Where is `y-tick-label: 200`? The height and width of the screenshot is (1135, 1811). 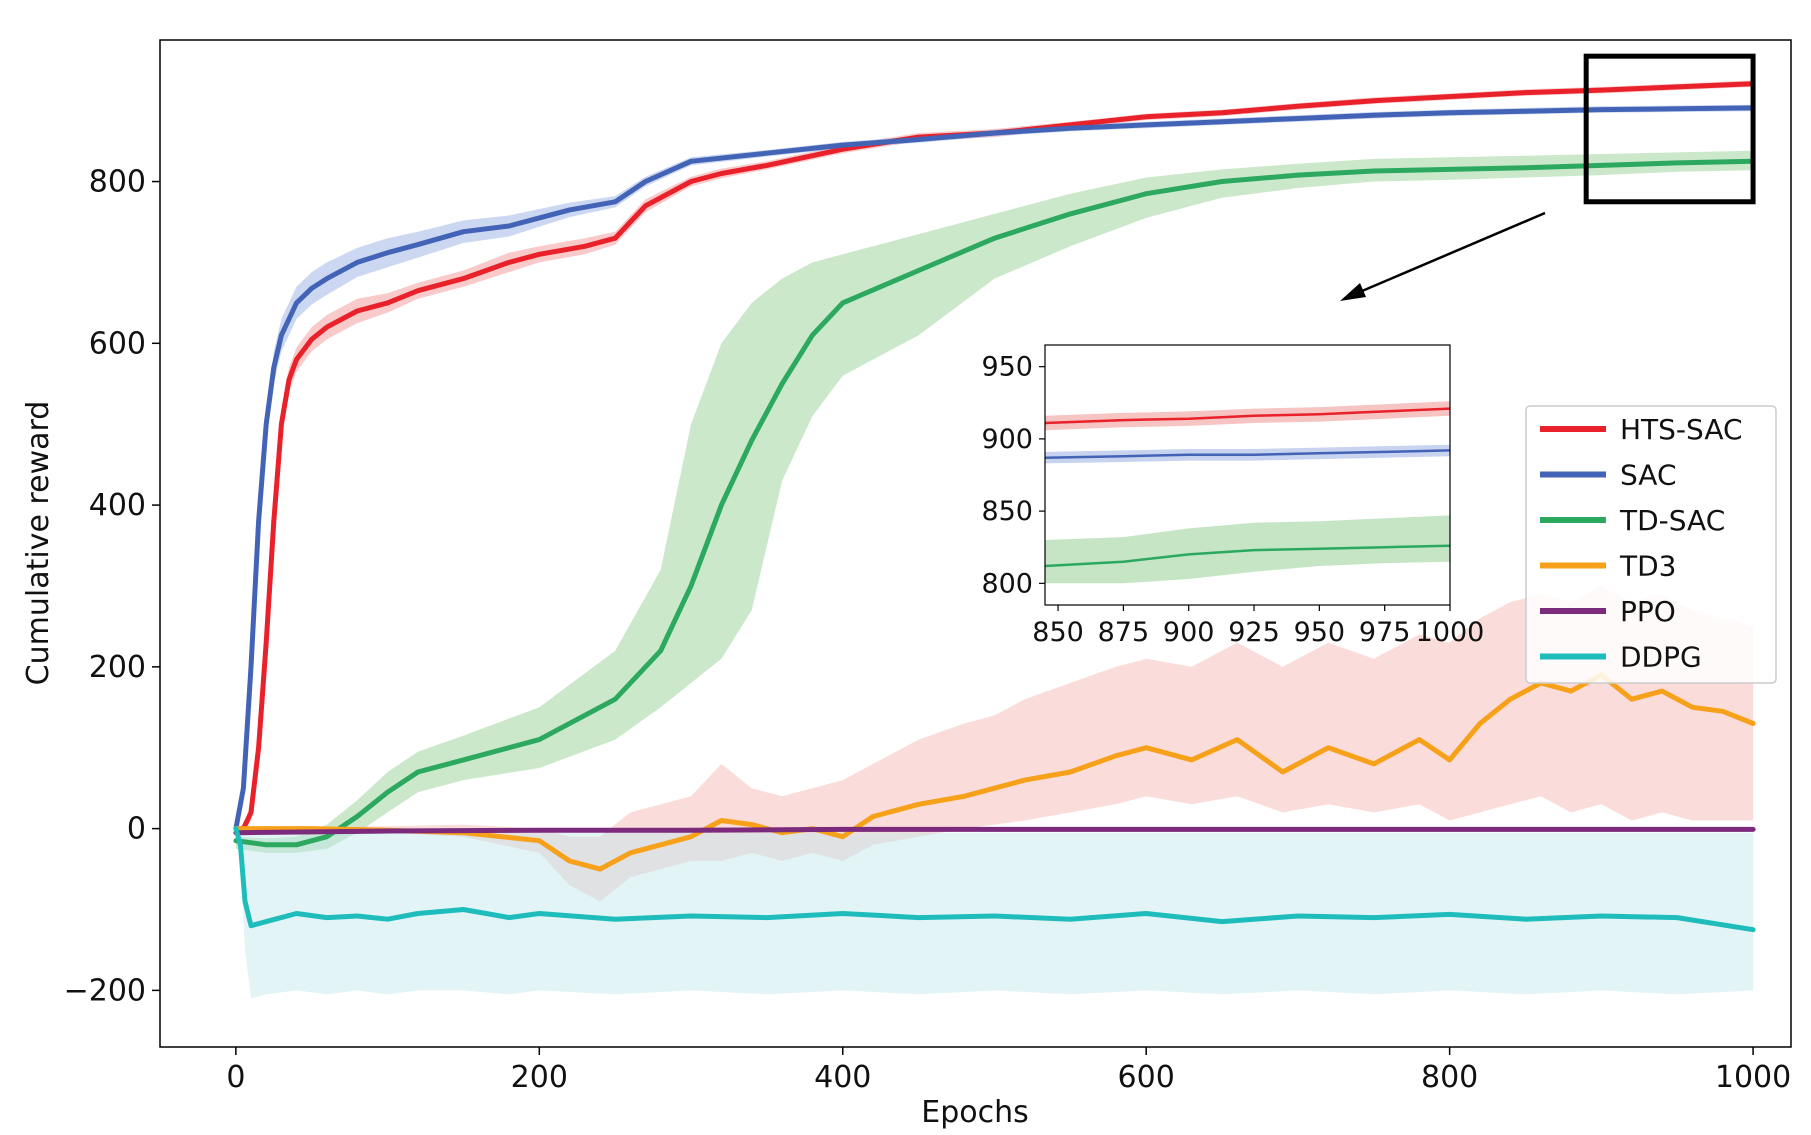
y-tick-label: 200 is located at coordinates (117, 667).